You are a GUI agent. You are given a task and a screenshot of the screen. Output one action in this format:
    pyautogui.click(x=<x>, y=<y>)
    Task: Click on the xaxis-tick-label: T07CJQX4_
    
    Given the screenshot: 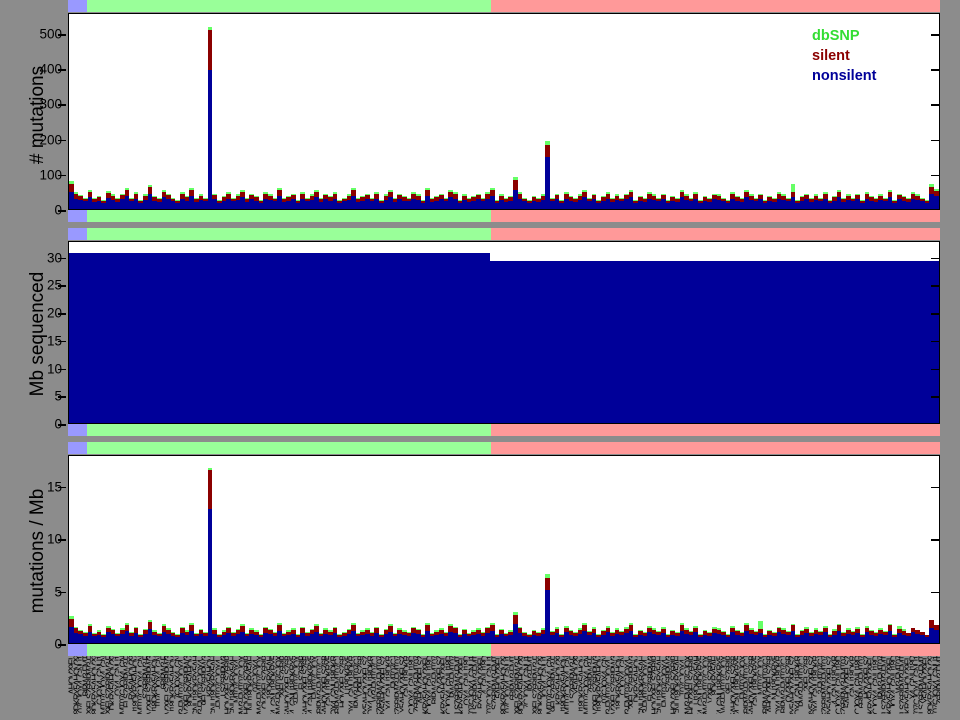 What is the action you would take?
    pyautogui.click(x=681, y=676)
    